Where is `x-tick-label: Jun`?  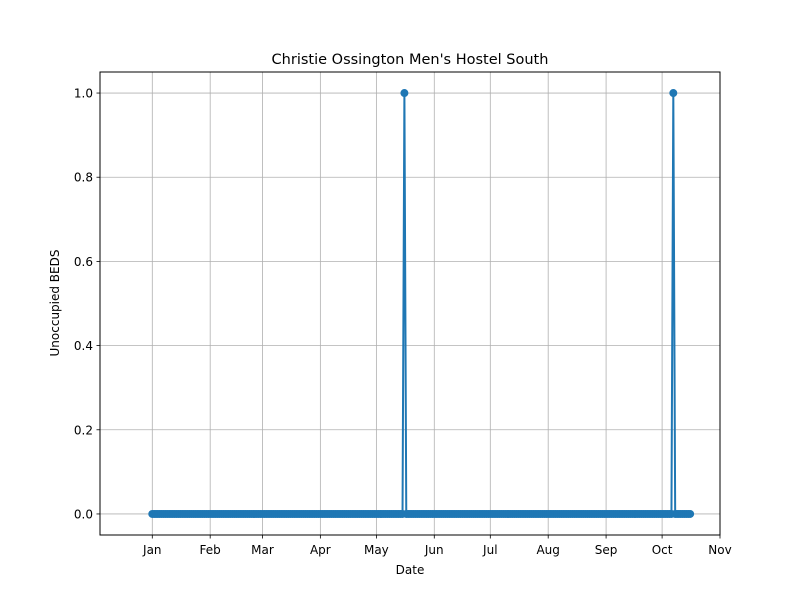
x-tick-label: Jun is located at coordinates (434, 550).